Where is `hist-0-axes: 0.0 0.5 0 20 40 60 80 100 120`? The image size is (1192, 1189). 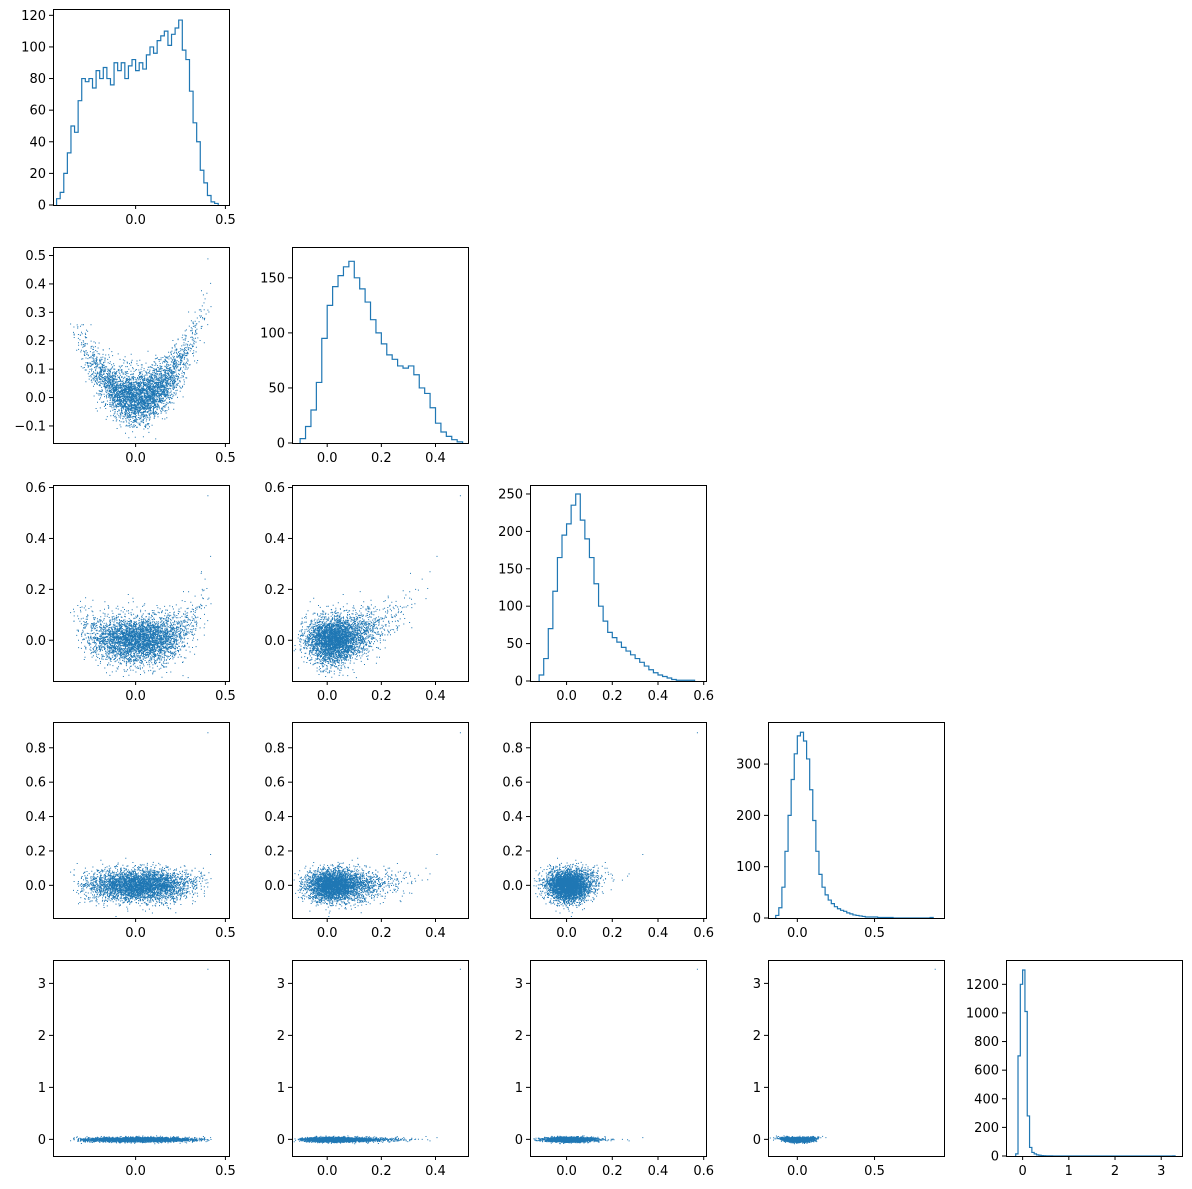 hist-0-axes: 0.0 0.5 0 20 40 60 80 100 120 is located at coordinates (128, 118).